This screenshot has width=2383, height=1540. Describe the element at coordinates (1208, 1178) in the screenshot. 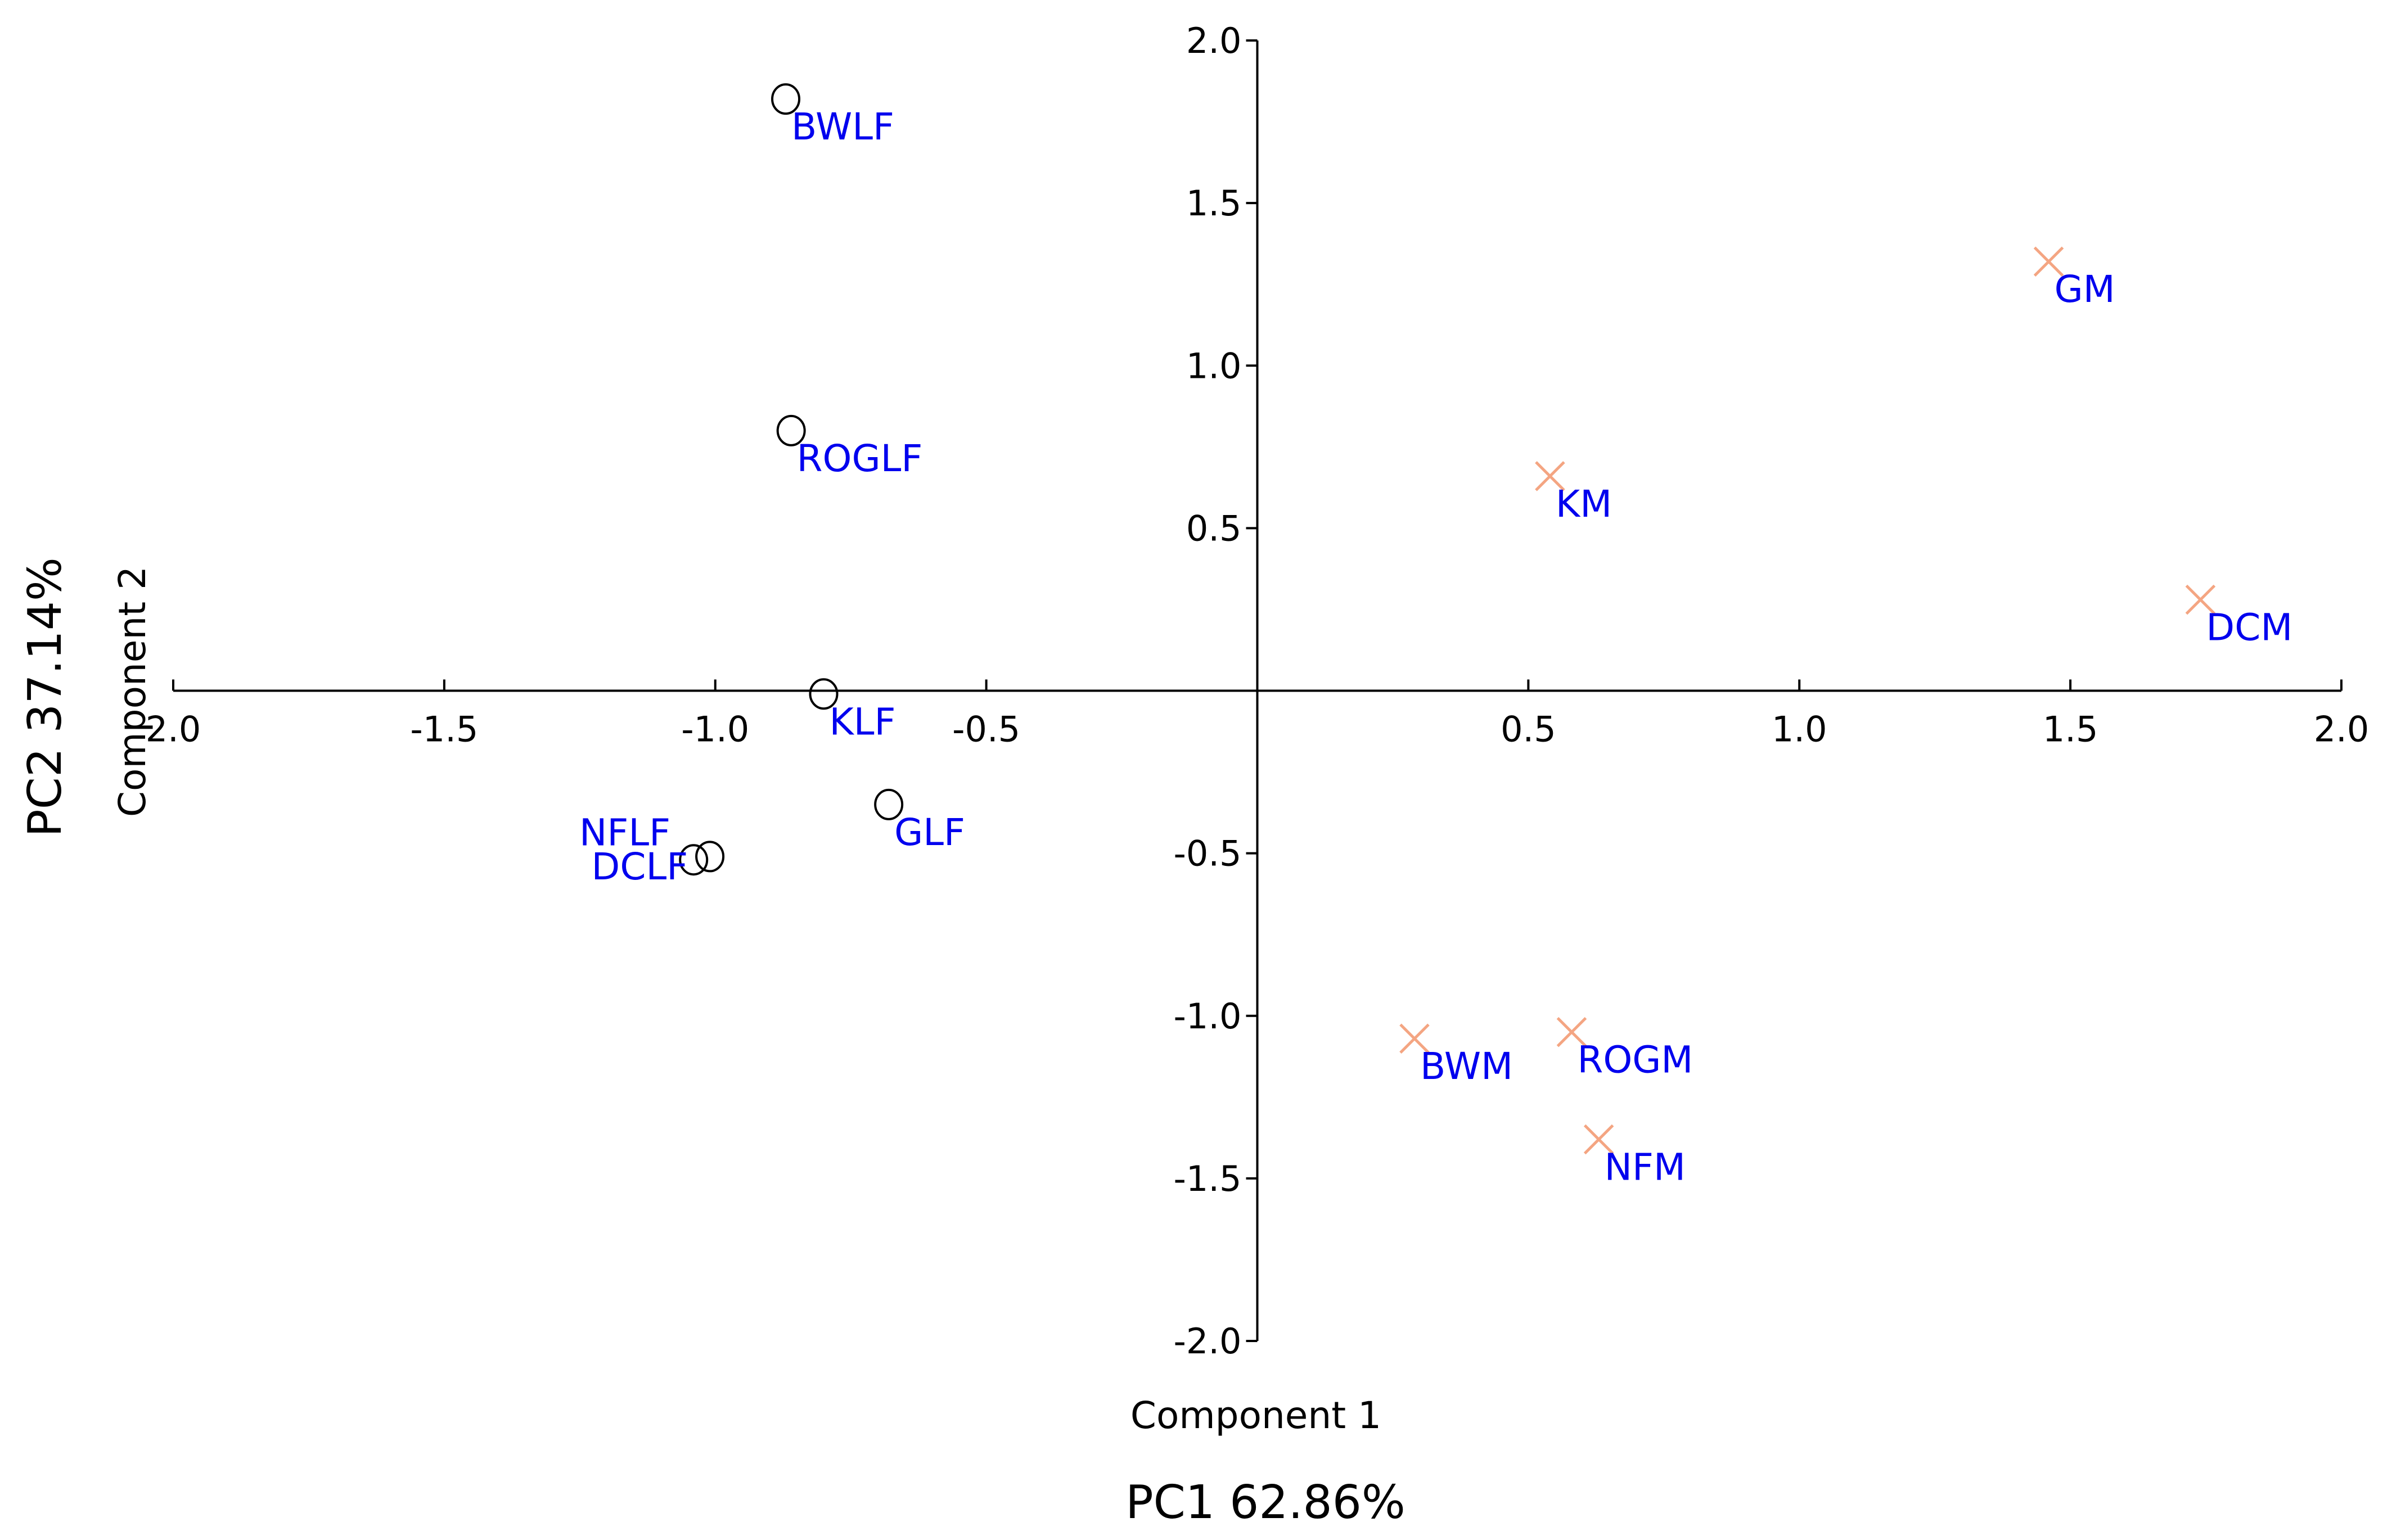

I see `y-tick-label: -1.5` at that location.